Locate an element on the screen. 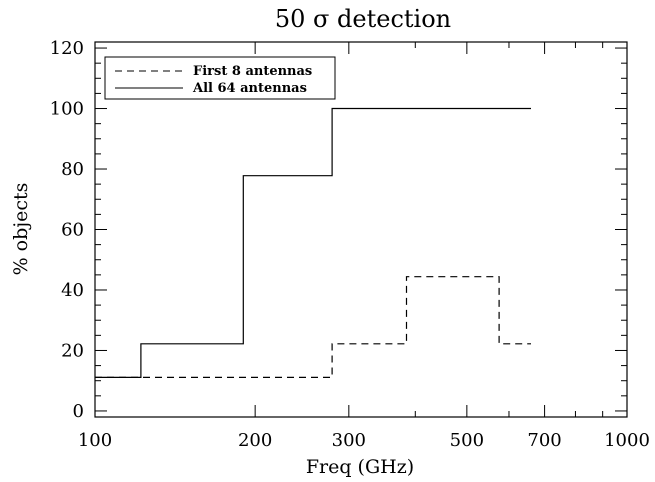 This screenshot has height=482, width=655. x-axis-label: Freq (GHz) is located at coordinates (360, 467).